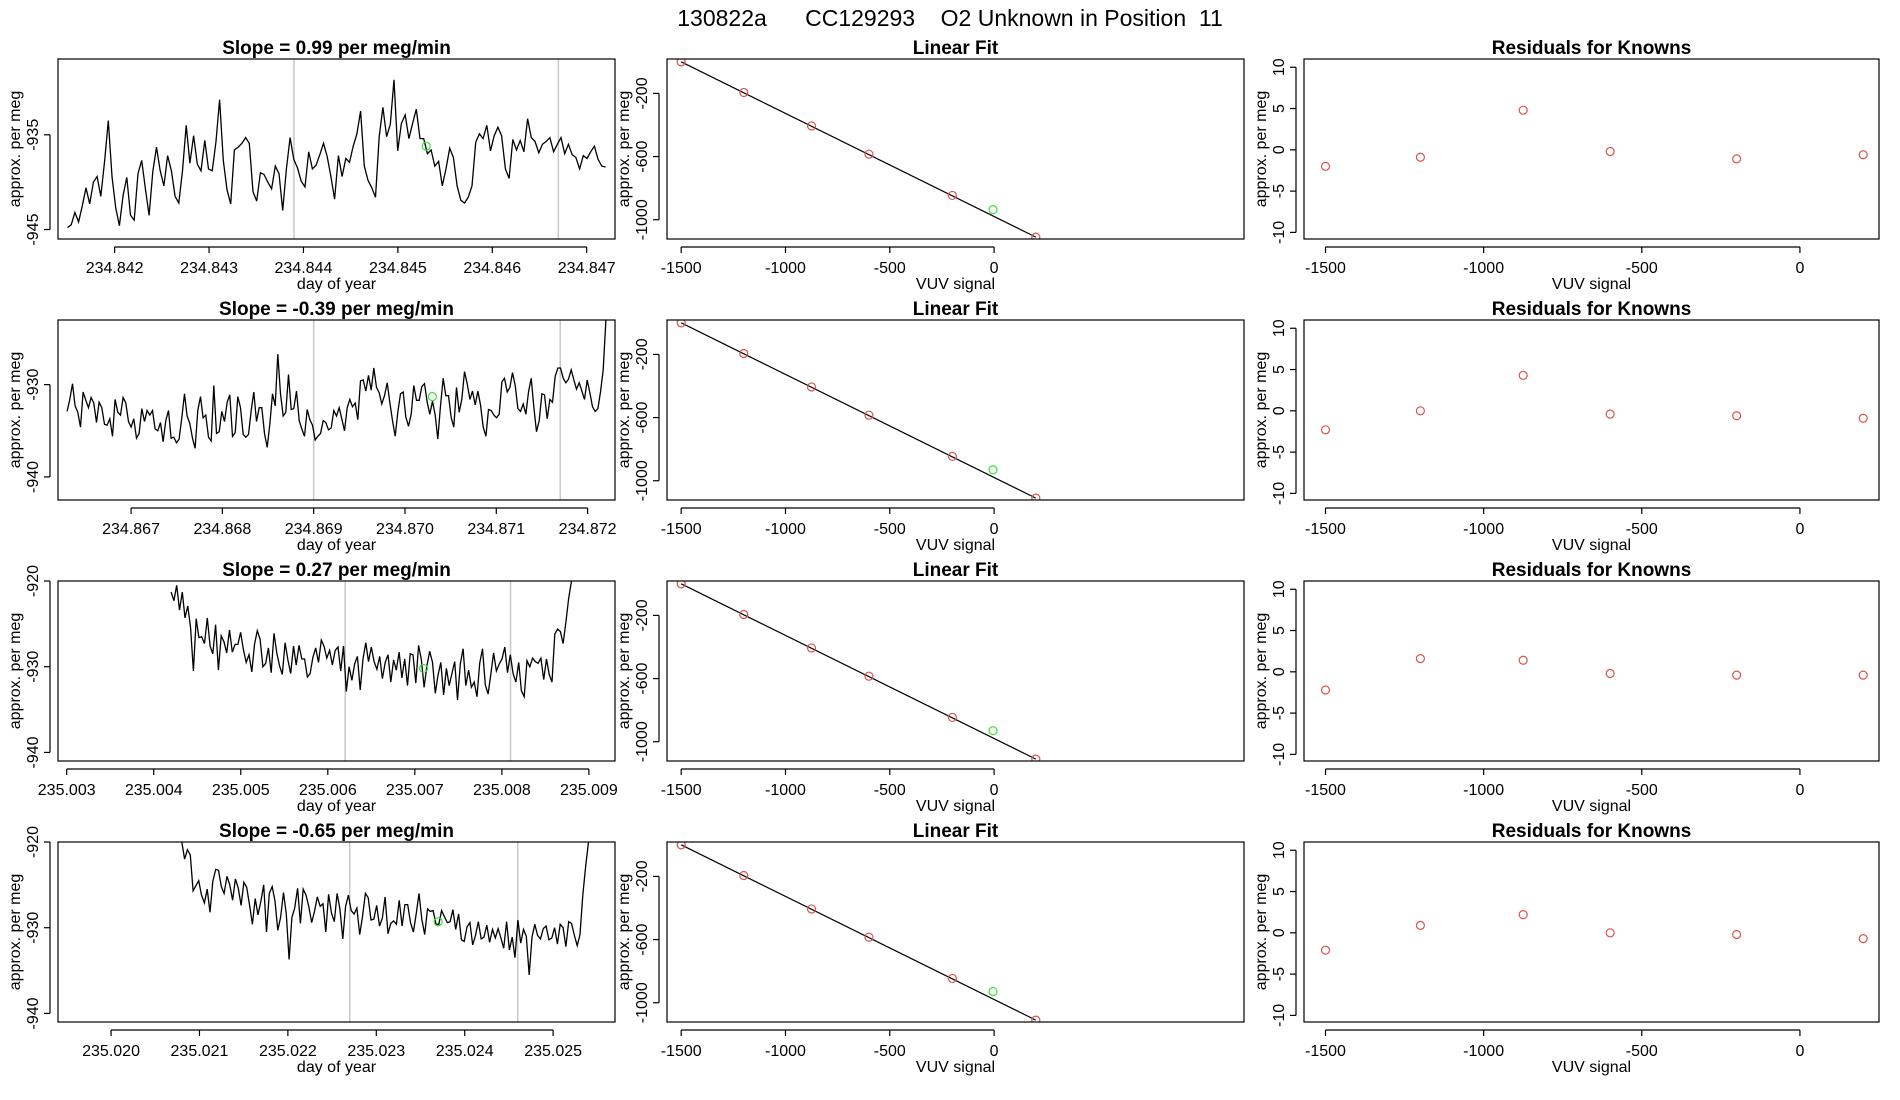 Image resolution: width=1900 pixels, height=1100 pixels. Describe the element at coordinates (222, 529) in the screenshot. I see `x-tick-label: 234.868` at that location.